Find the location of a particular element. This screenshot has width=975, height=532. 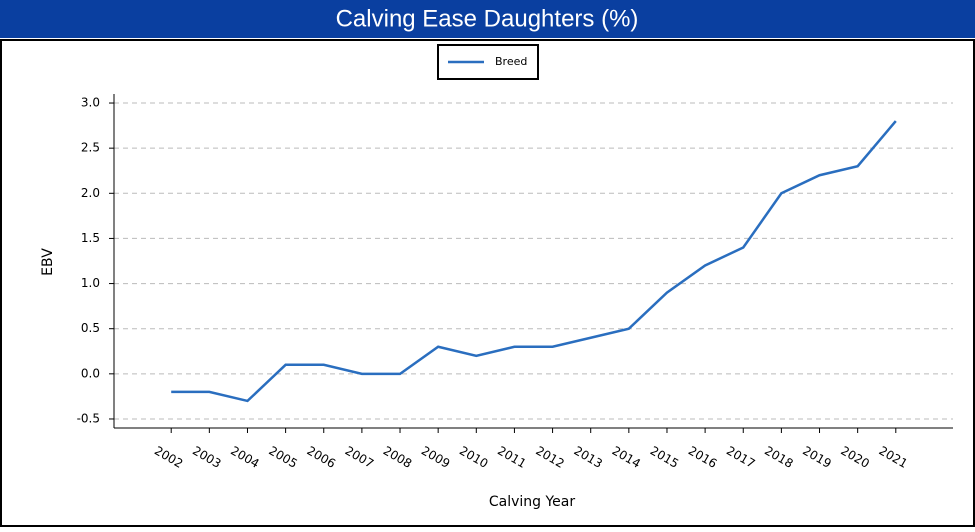

x-tick-label: 2013 is located at coordinates (587, 457).